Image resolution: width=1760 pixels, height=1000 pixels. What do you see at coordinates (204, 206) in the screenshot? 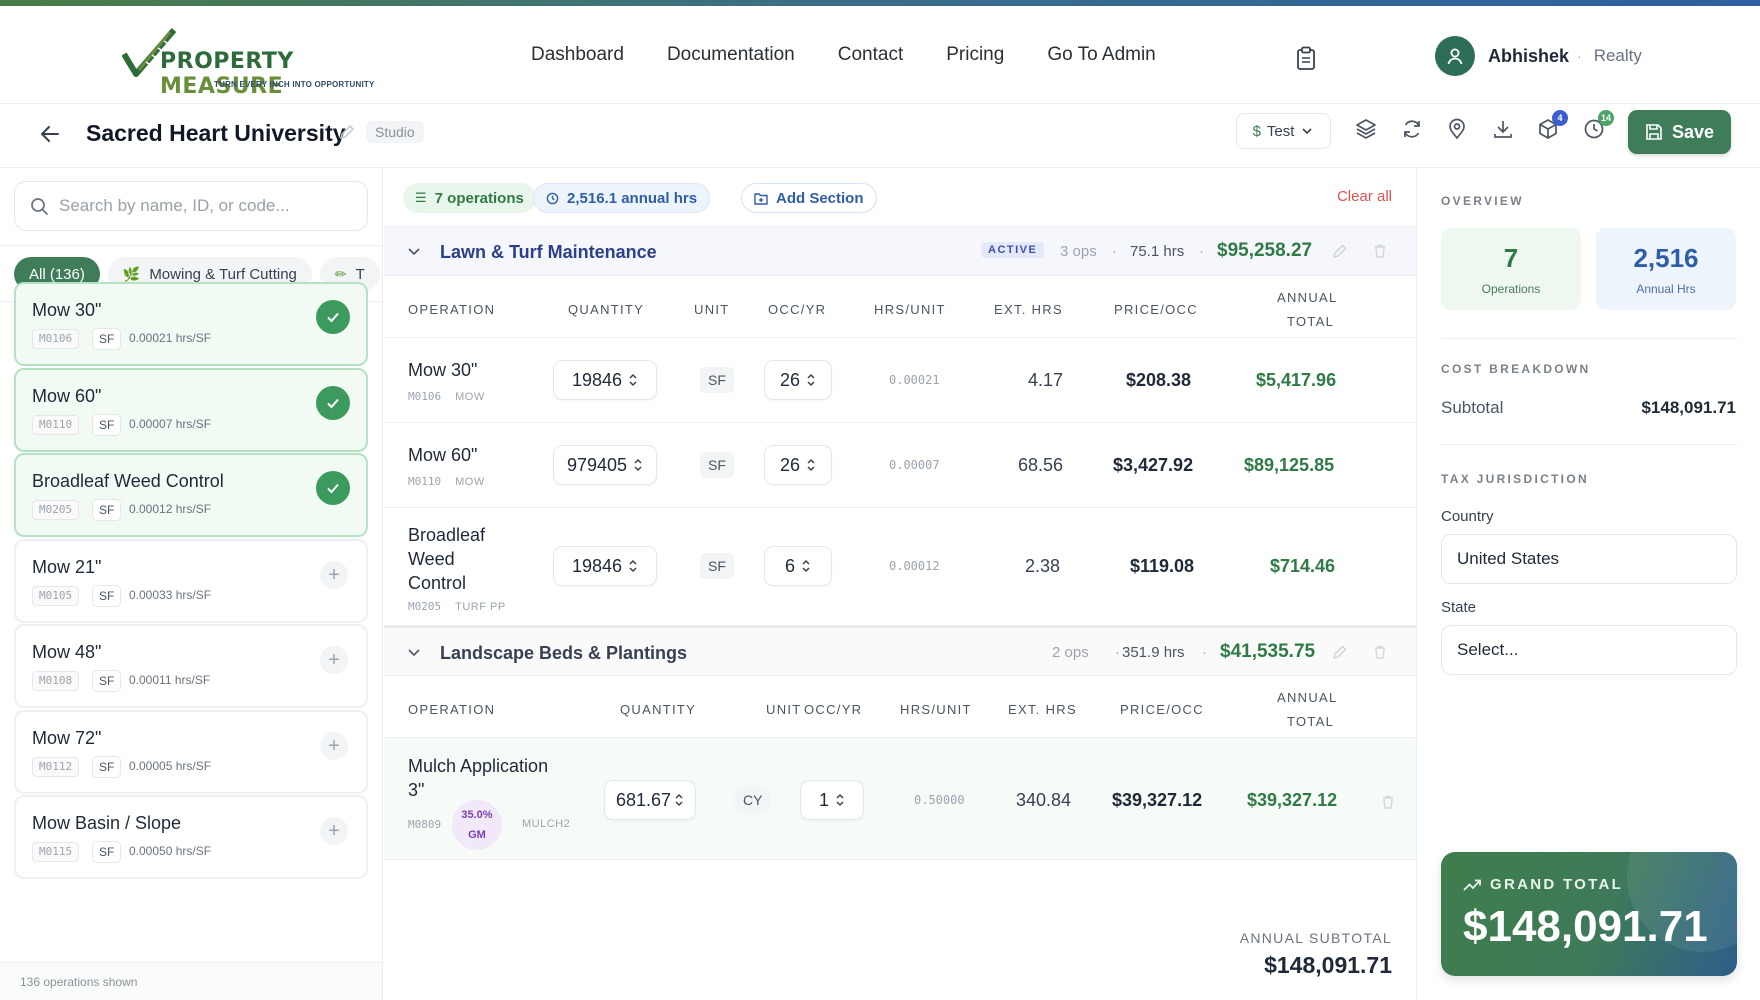
I see `search-input` at bounding box center [204, 206].